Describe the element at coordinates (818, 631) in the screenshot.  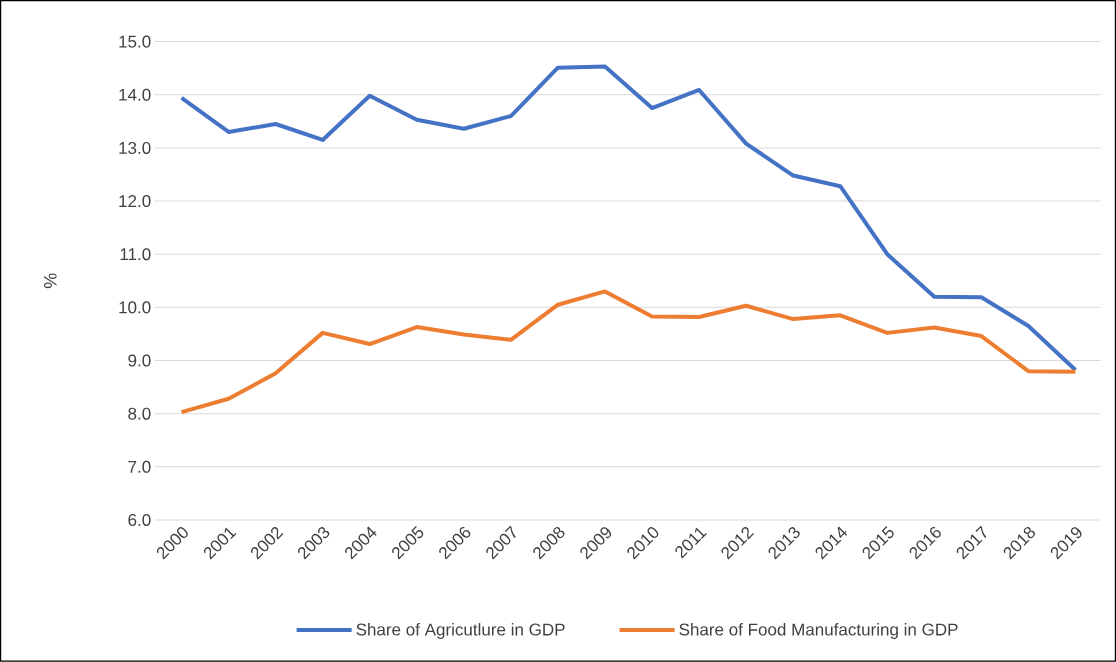
I see `legend-label: Share of Food Manufacturing in GDP` at that location.